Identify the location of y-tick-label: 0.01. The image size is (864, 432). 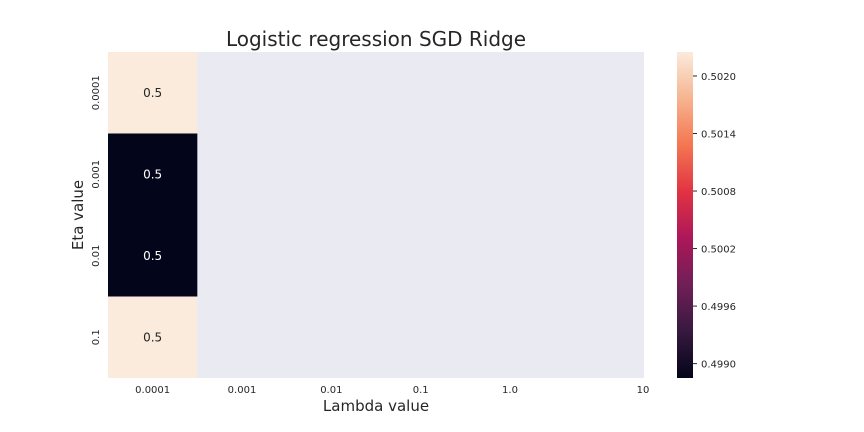
(96, 256).